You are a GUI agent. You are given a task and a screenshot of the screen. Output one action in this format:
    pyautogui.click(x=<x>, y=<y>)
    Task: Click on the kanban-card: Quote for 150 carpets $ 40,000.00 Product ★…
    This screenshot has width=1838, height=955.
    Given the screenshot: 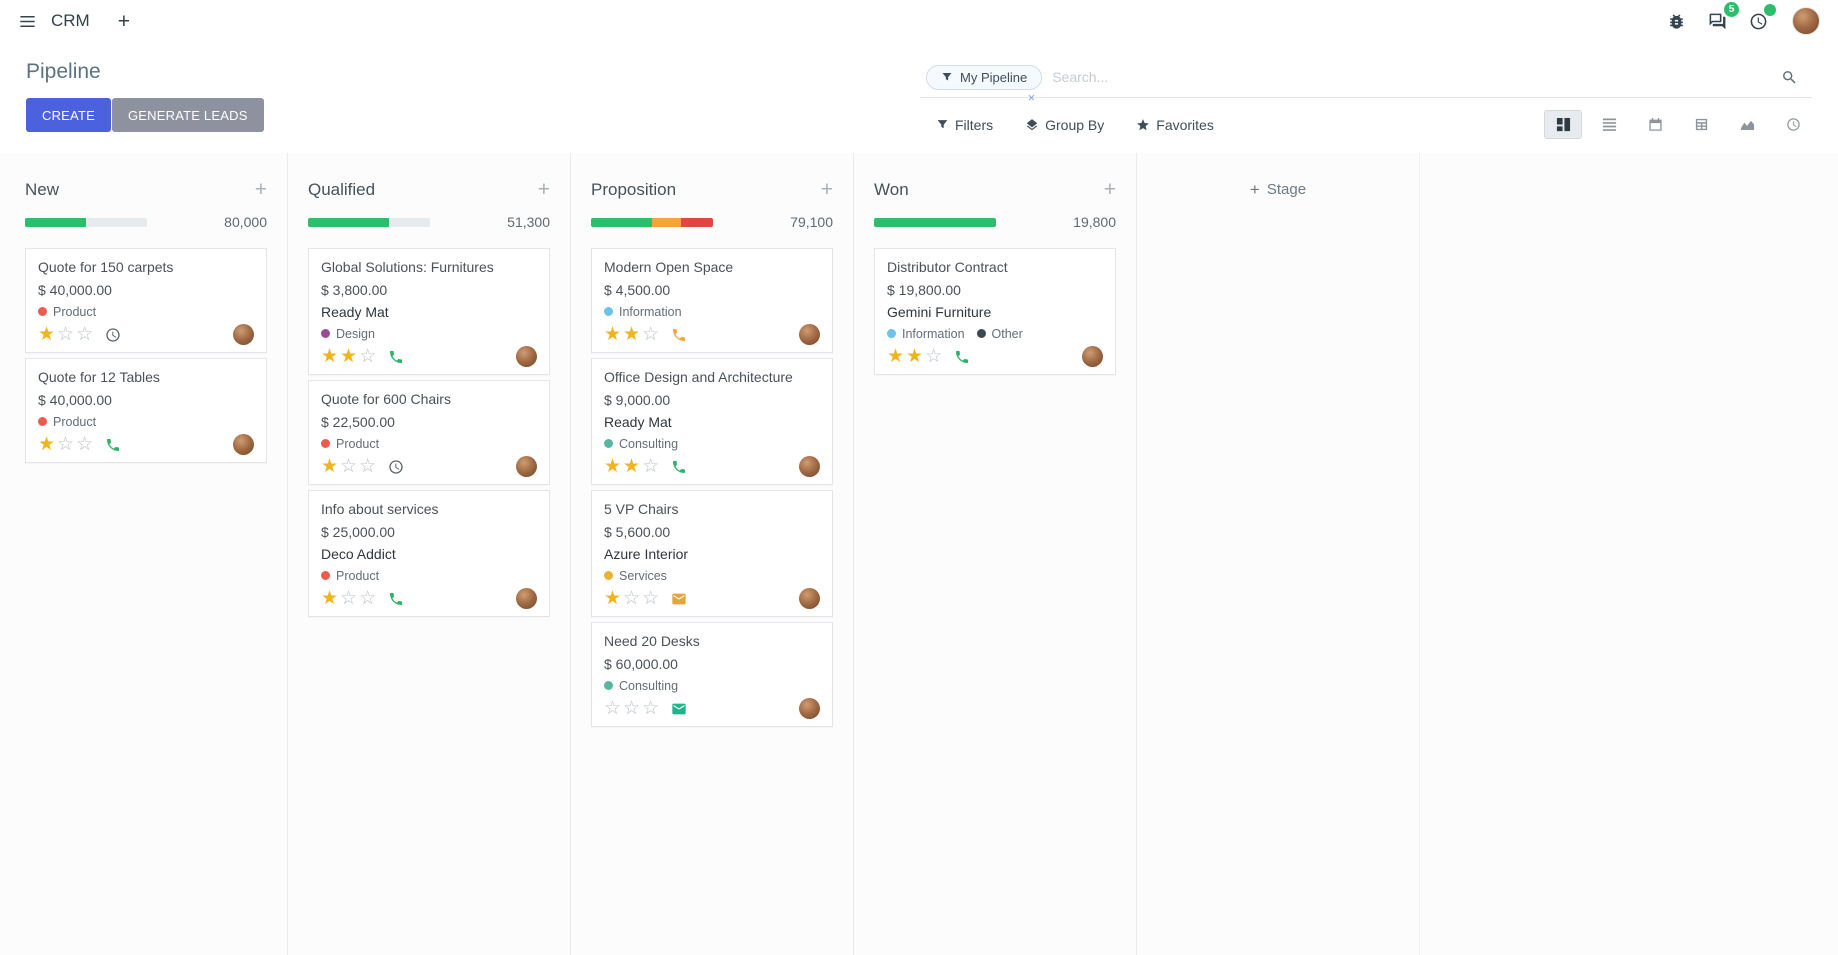 What is the action you would take?
    pyautogui.click(x=146, y=300)
    